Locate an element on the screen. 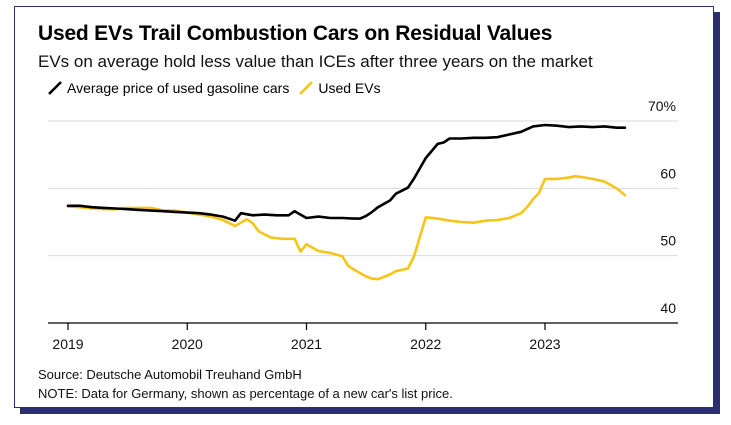 The width and height of the screenshot is (731, 425). x-tick-label-2020: 2020 is located at coordinates (187, 344).